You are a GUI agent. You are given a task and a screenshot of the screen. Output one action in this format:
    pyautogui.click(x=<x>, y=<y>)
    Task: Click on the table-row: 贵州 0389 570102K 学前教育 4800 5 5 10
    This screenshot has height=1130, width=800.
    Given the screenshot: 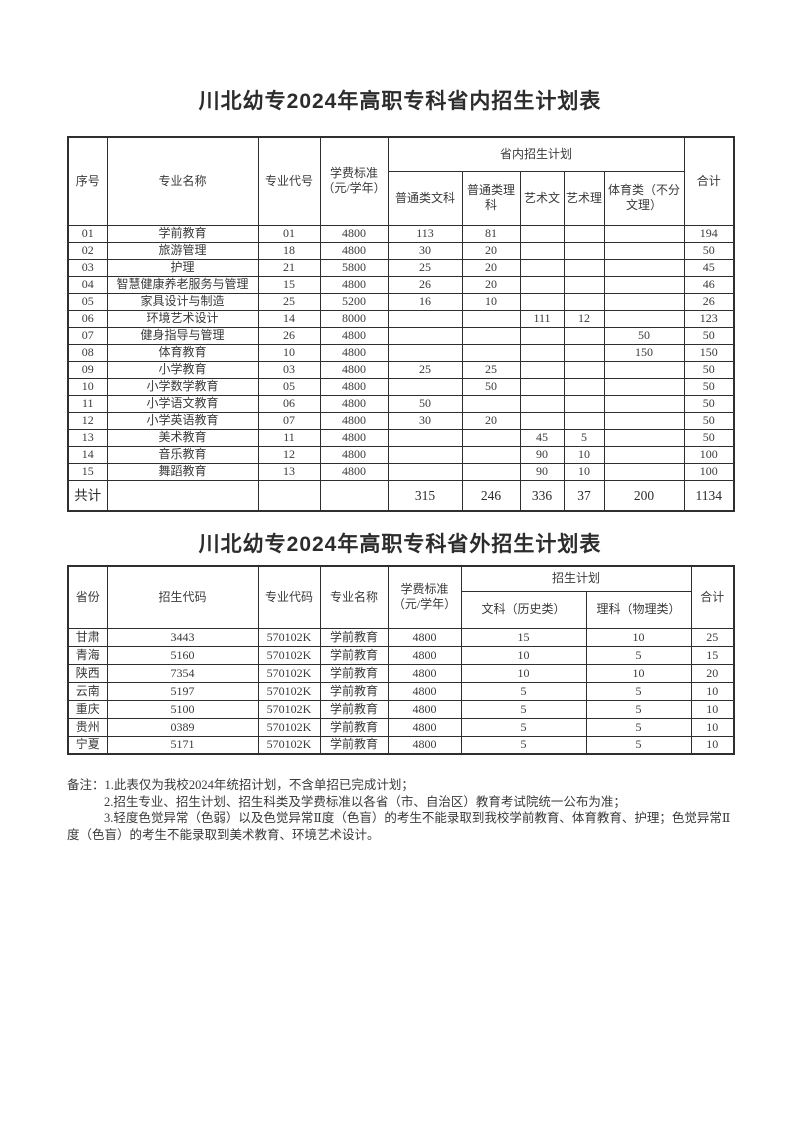 What is the action you would take?
    pyautogui.click(x=401, y=727)
    